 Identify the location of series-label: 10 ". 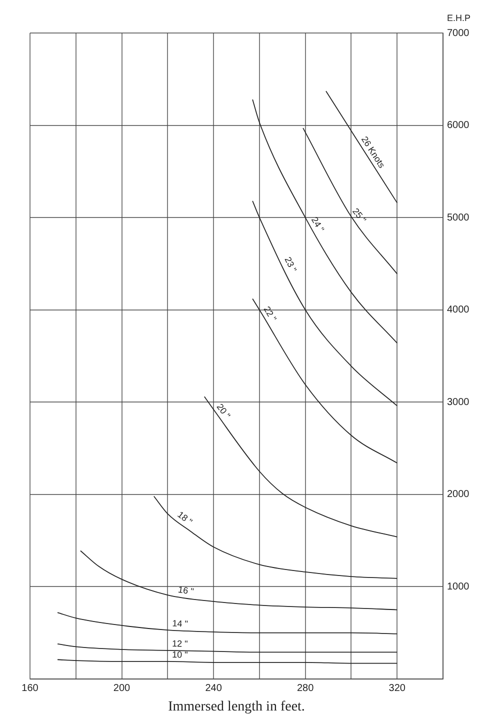
(180, 655).